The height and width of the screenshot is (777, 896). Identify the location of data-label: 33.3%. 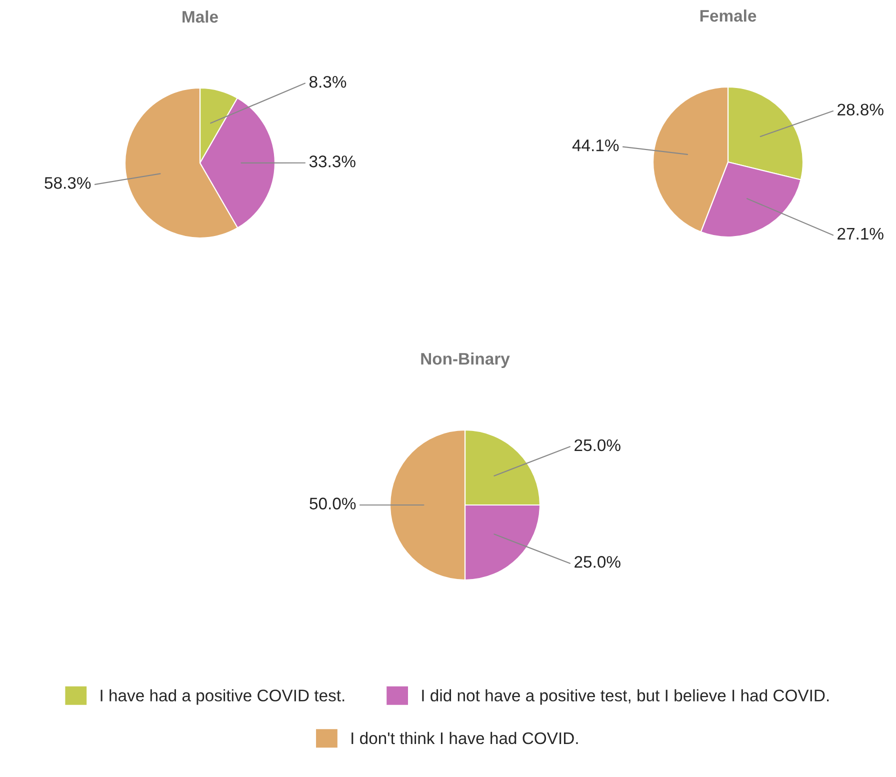
(332, 162).